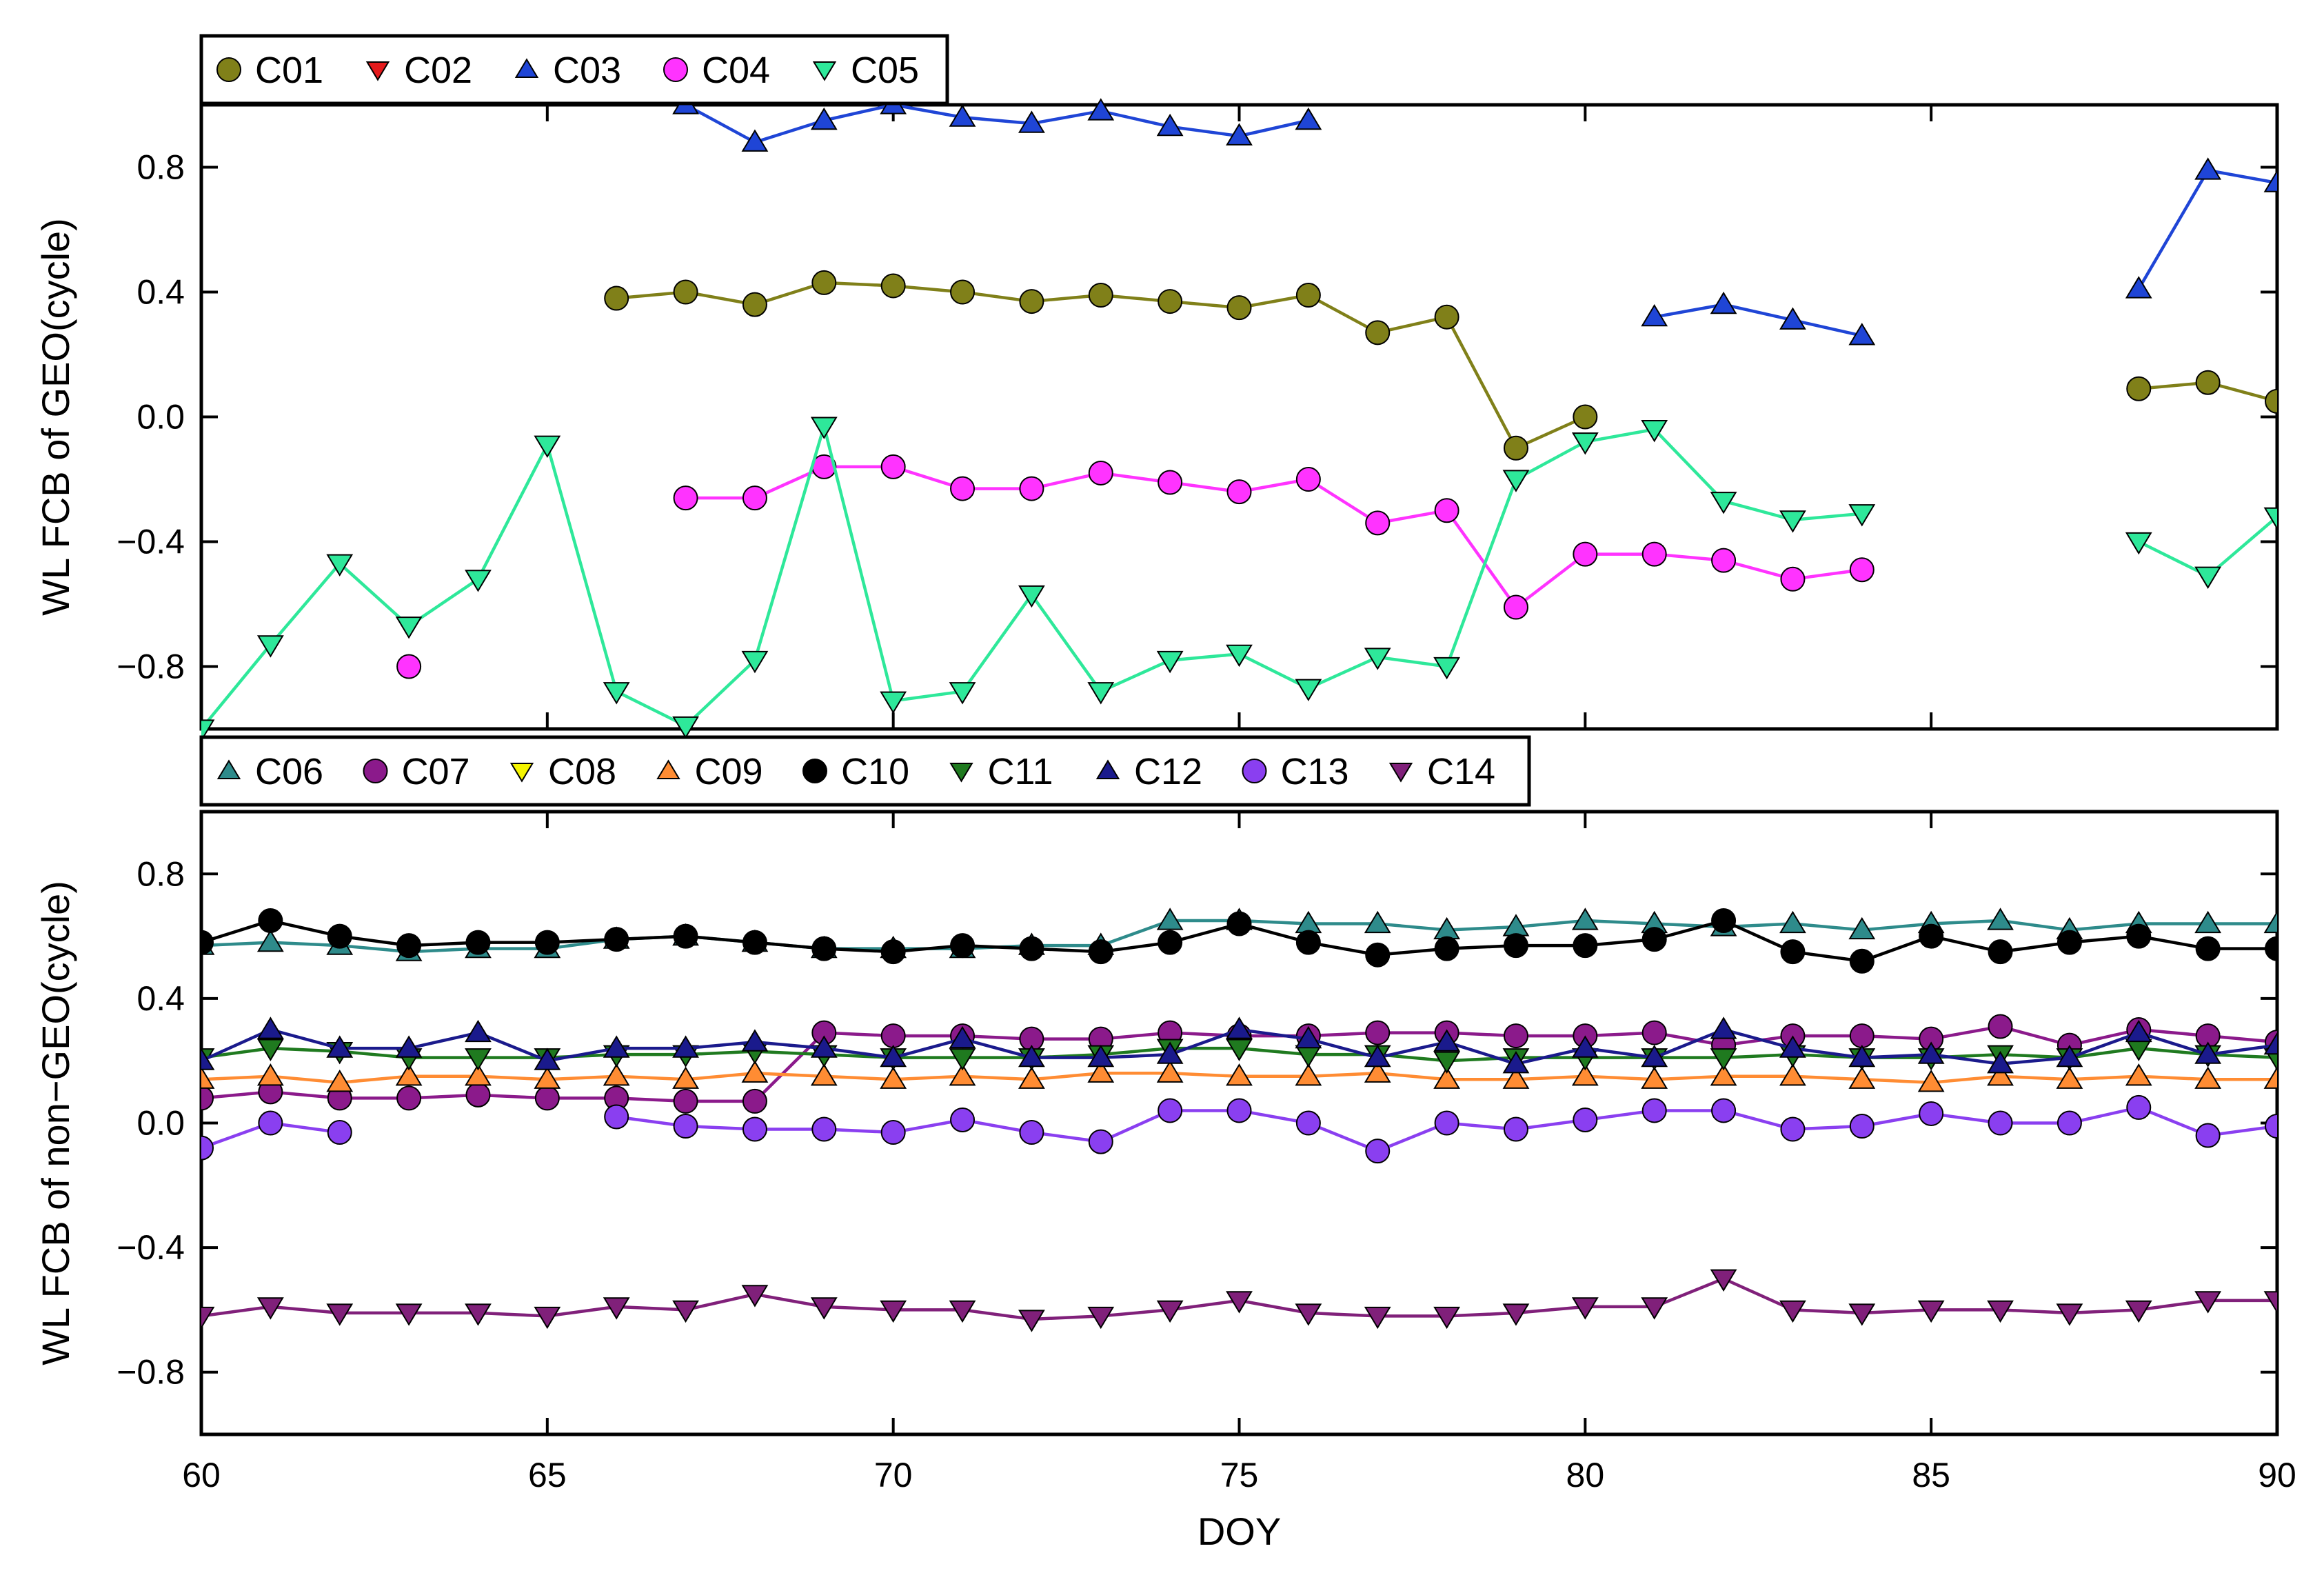  I want to click on legend-marker-c08, so click(521, 772).